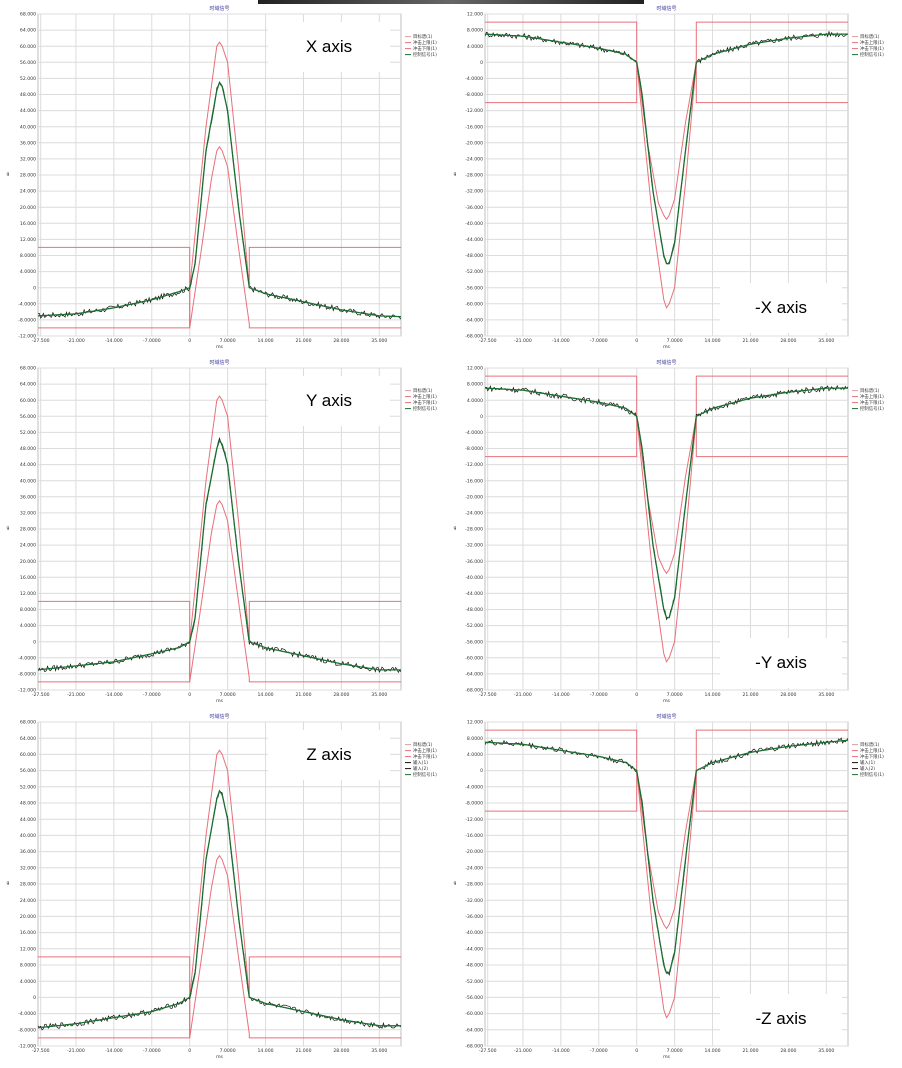 Image resolution: width=902 pixels, height=1068 pixels. I want to click on chart-title: 时域信号, so click(666, 8).